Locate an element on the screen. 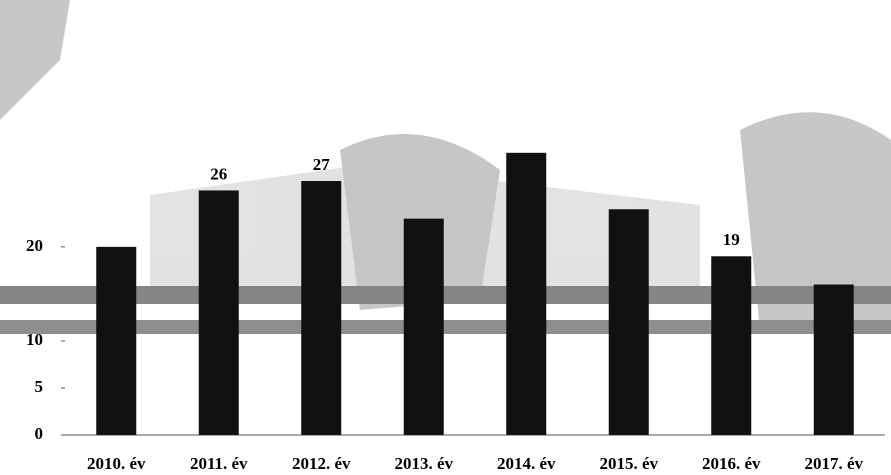 This screenshot has height=475, width=891. y-tick-label: 0 is located at coordinates (39, 433).